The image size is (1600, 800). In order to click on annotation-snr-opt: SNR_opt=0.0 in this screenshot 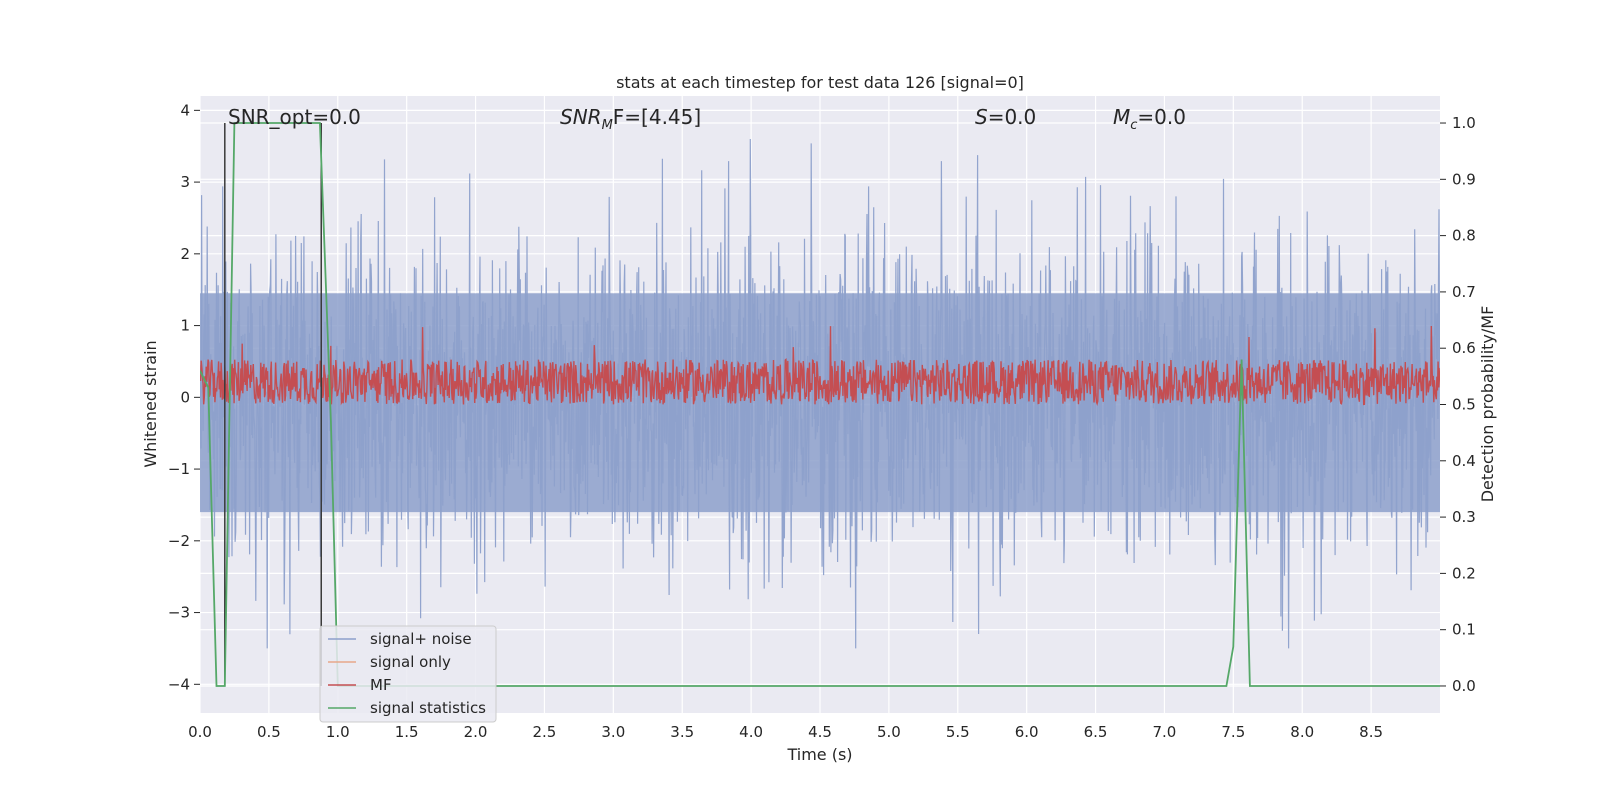, I will do `click(294, 117)`.